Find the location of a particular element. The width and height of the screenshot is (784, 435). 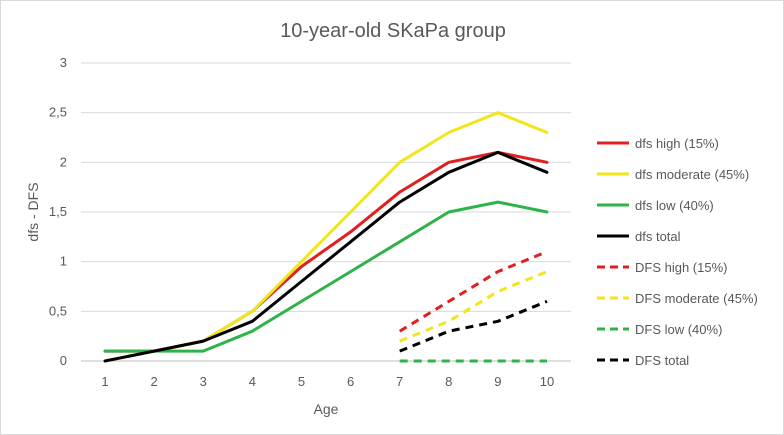

x-tick-label: 9 is located at coordinates (497, 381).